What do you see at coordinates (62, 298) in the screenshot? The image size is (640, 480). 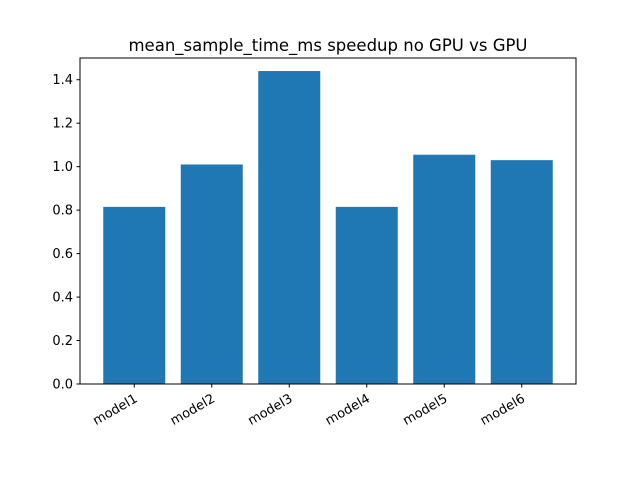 I see `y-tick-label: 0.4` at bounding box center [62, 298].